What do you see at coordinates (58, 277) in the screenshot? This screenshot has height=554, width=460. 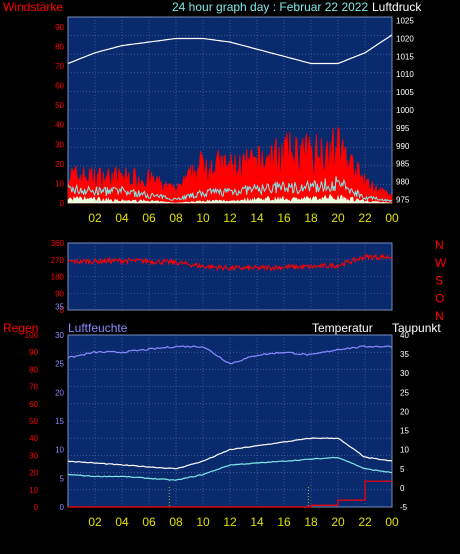 I see `direction-tick-label: 180` at bounding box center [58, 277].